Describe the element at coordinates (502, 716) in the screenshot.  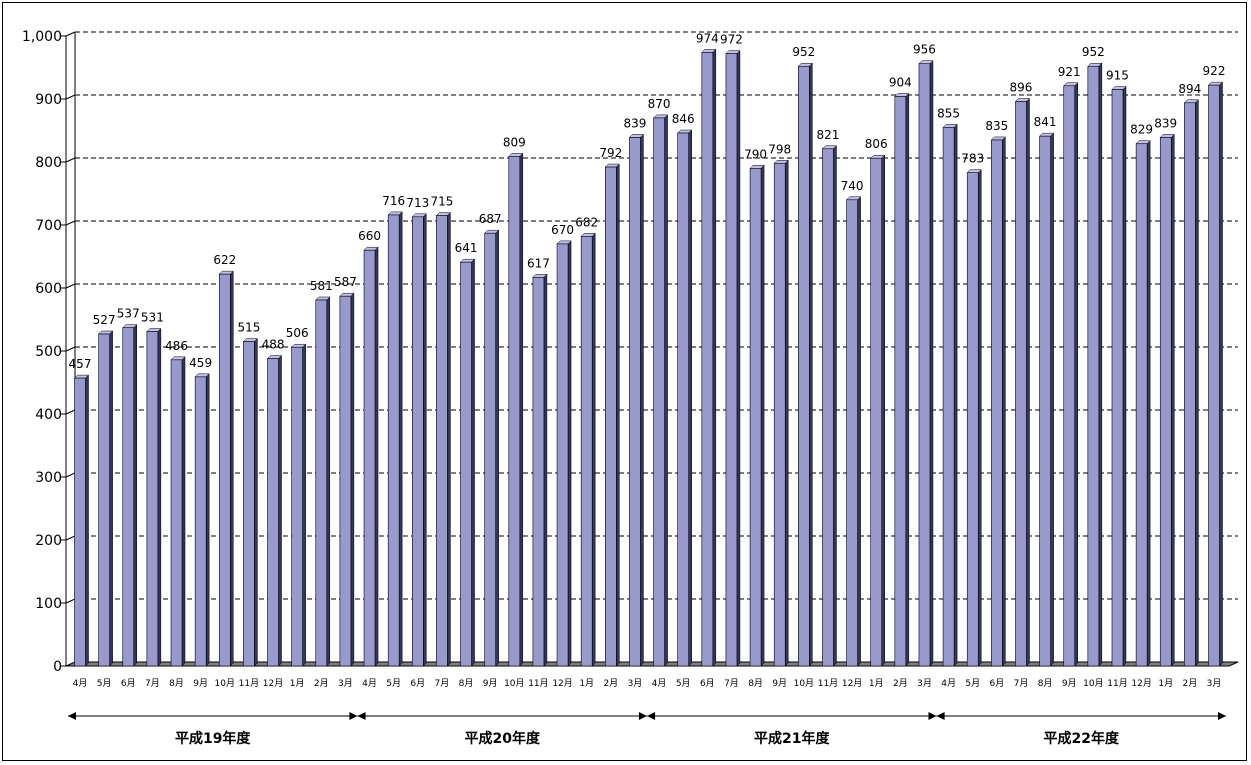
I see `period-arrow` at that location.